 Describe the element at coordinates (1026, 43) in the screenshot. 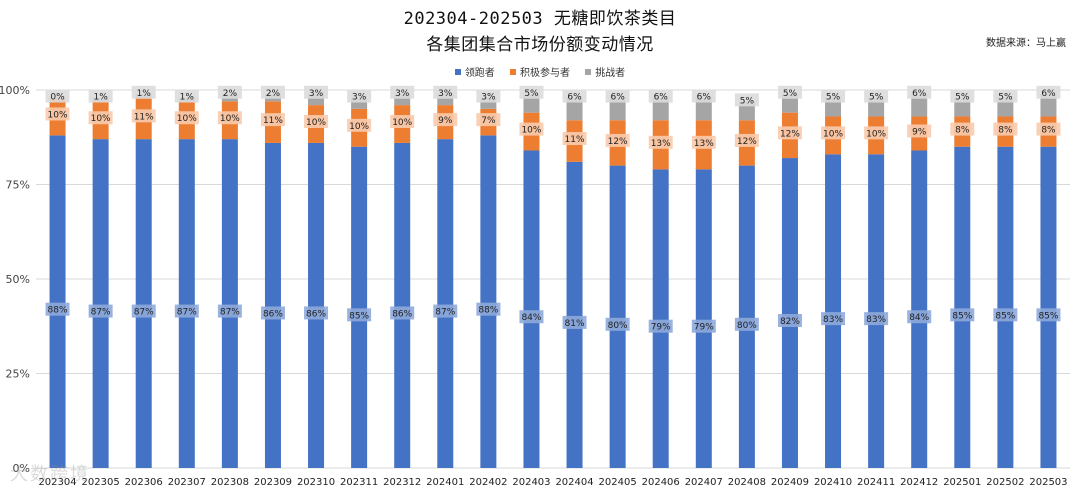

I see `source-note: 数据来源：马上赢` at that location.